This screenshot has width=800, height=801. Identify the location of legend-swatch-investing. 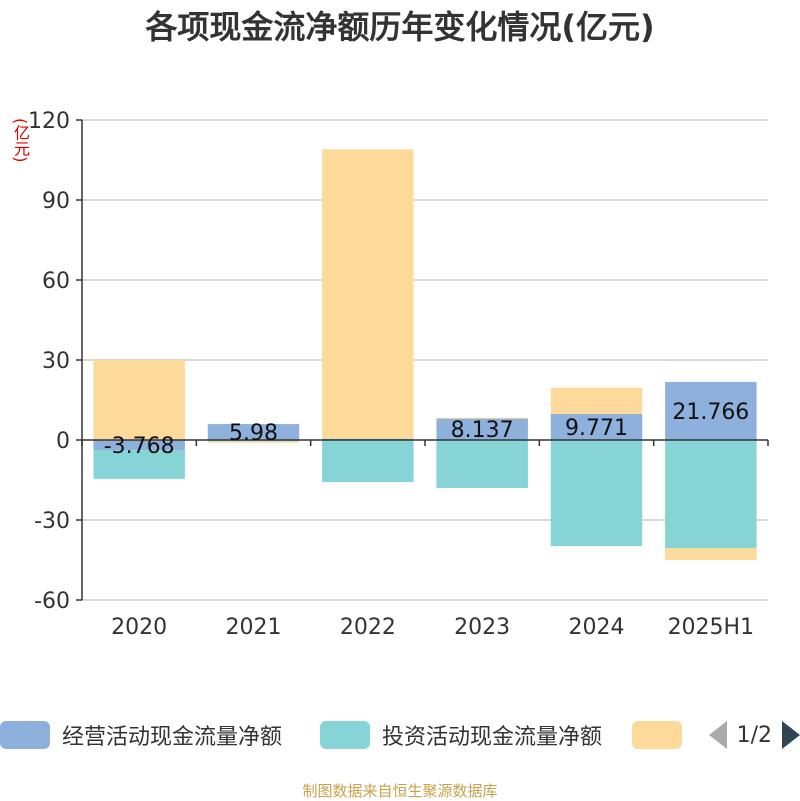
(345, 735).